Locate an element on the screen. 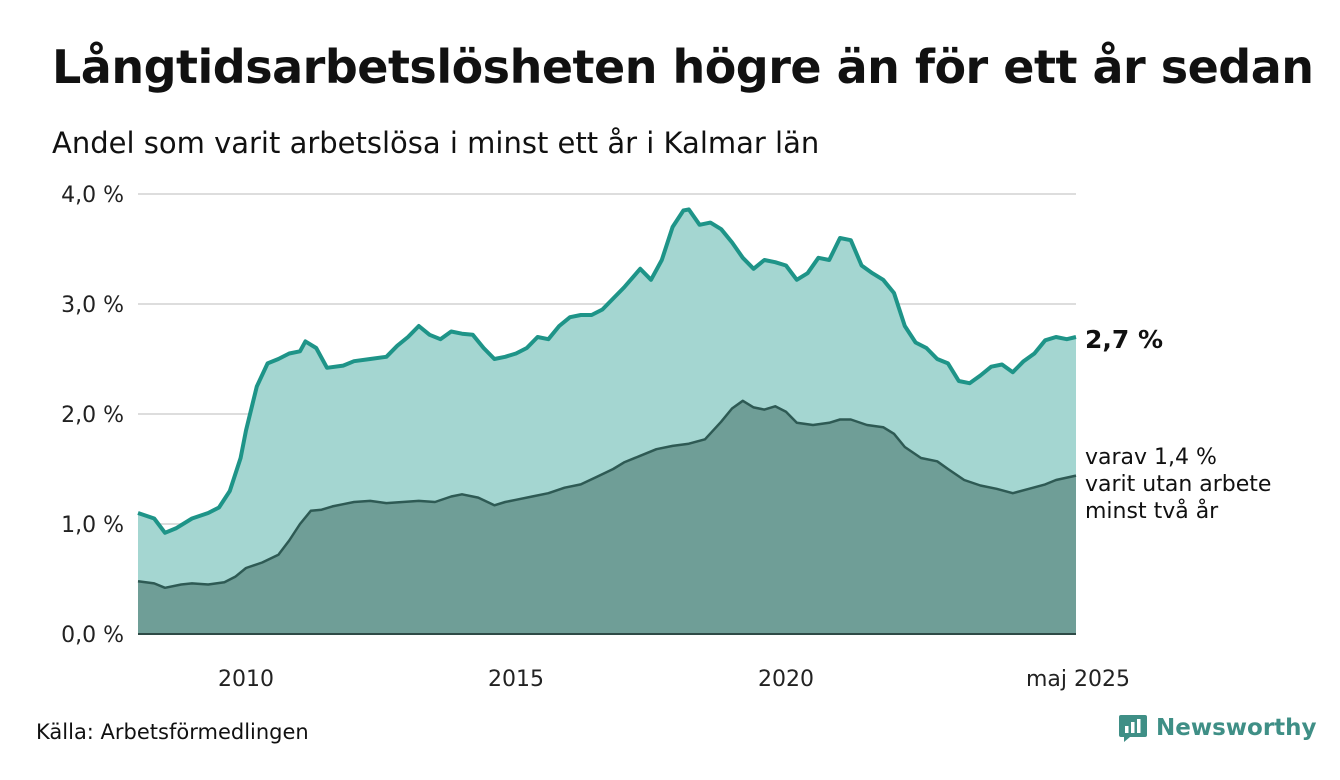 The image size is (1340, 780). newsworthy-icon is located at coordinates (1133, 728).